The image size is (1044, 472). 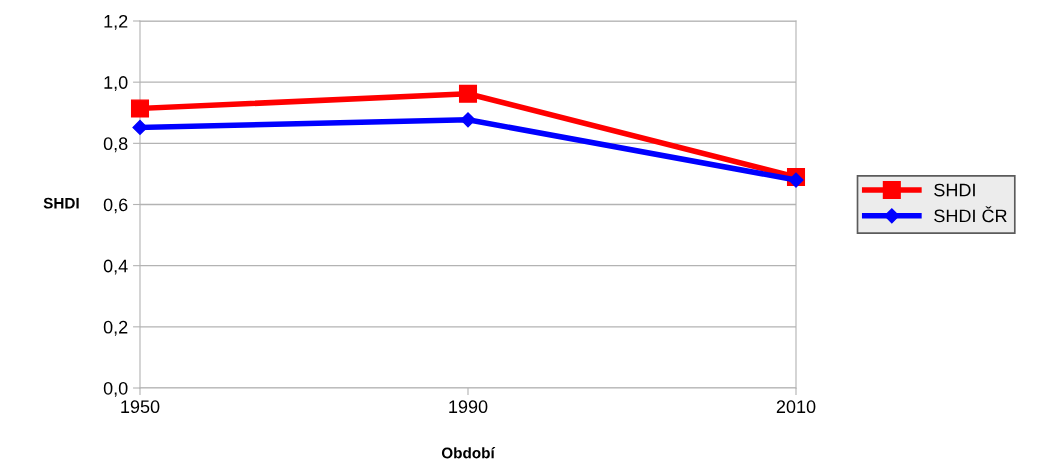 I want to click on y-tick-label: 0,6, so click(x=115, y=206).